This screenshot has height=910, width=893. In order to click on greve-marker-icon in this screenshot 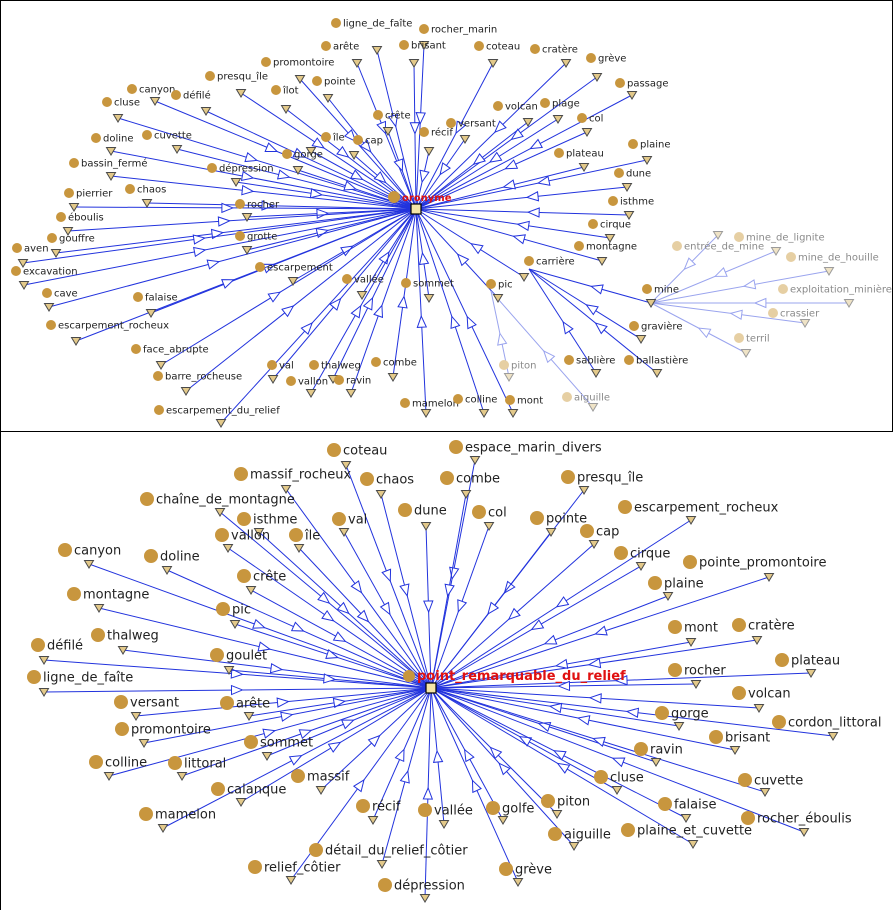, I will do `click(518, 882)`.